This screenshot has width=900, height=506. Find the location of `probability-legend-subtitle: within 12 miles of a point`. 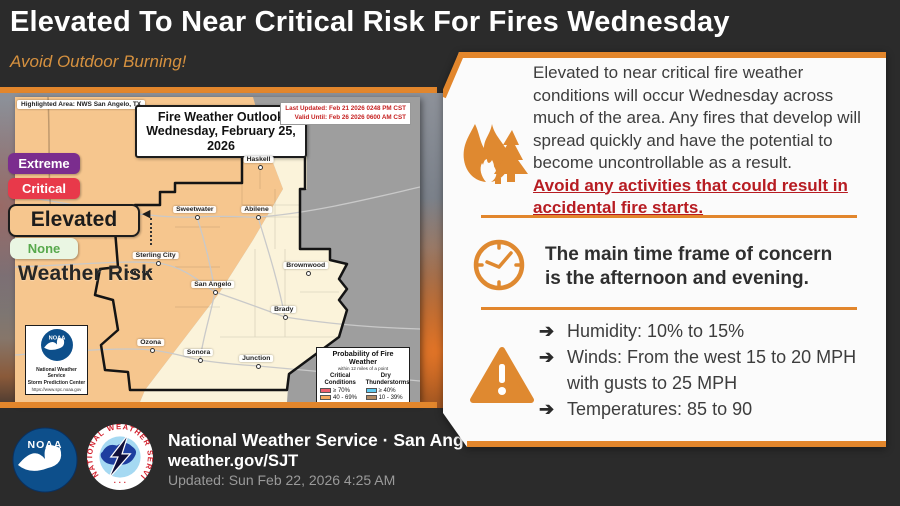

probability-legend-subtitle: within 12 miles of a point is located at coordinates (363, 368).